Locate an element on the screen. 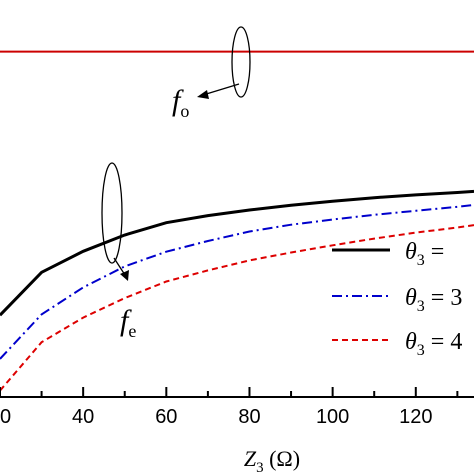 The width and height of the screenshot is (474, 474). fe-arrowhead is located at coordinates (124, 275).